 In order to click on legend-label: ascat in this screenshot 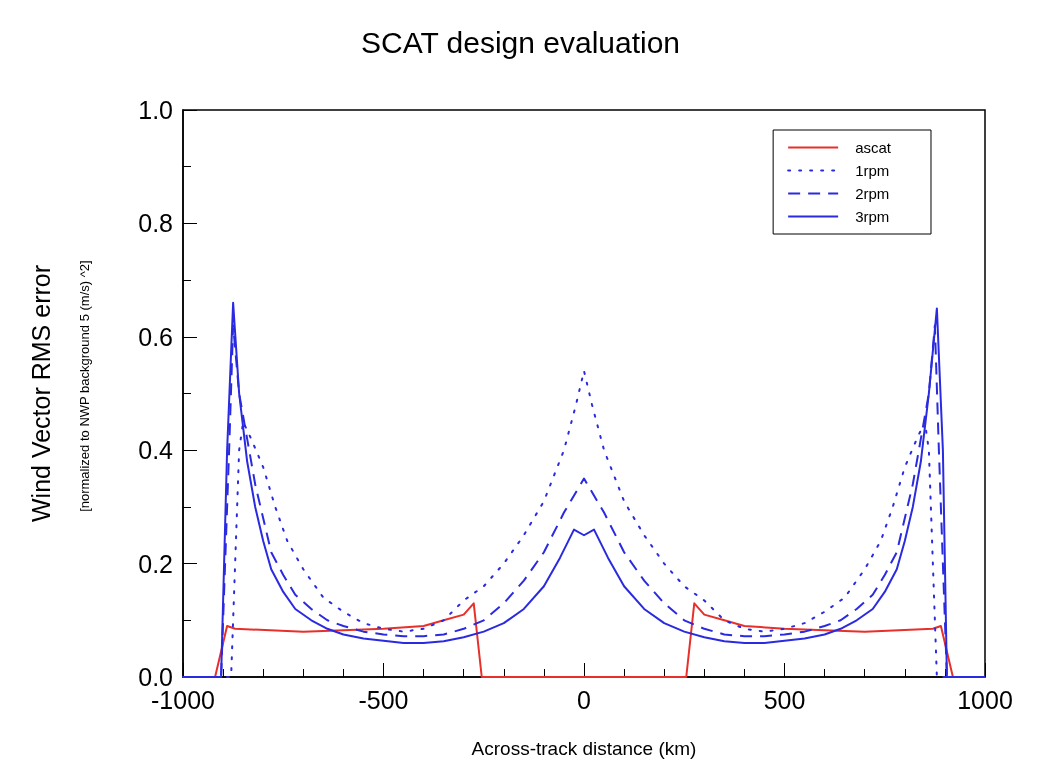, I will do `click(873, 147)`.